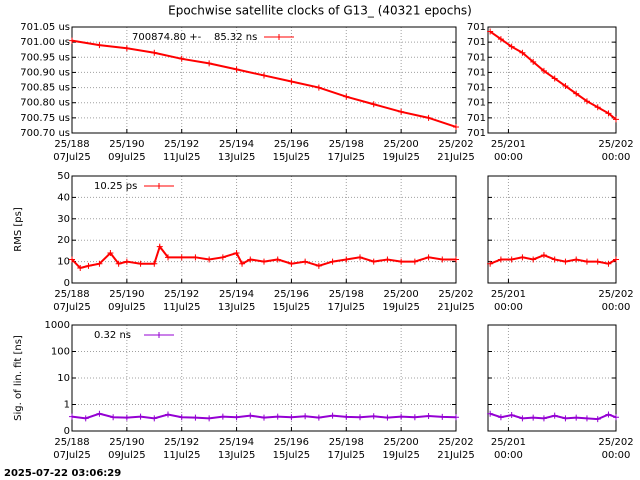 The width and height of the screenshot is (640, 480). Describe the element at coordinates (236, 294) in the screenshot. I see `x-tick-label: 25/194` at that location.